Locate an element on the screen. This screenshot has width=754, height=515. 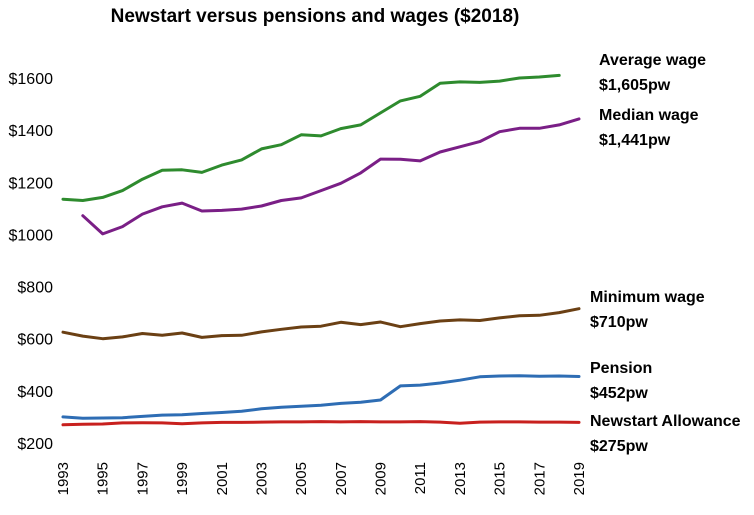
x-tick-label: 2011 is located at coordinates (420, 478).